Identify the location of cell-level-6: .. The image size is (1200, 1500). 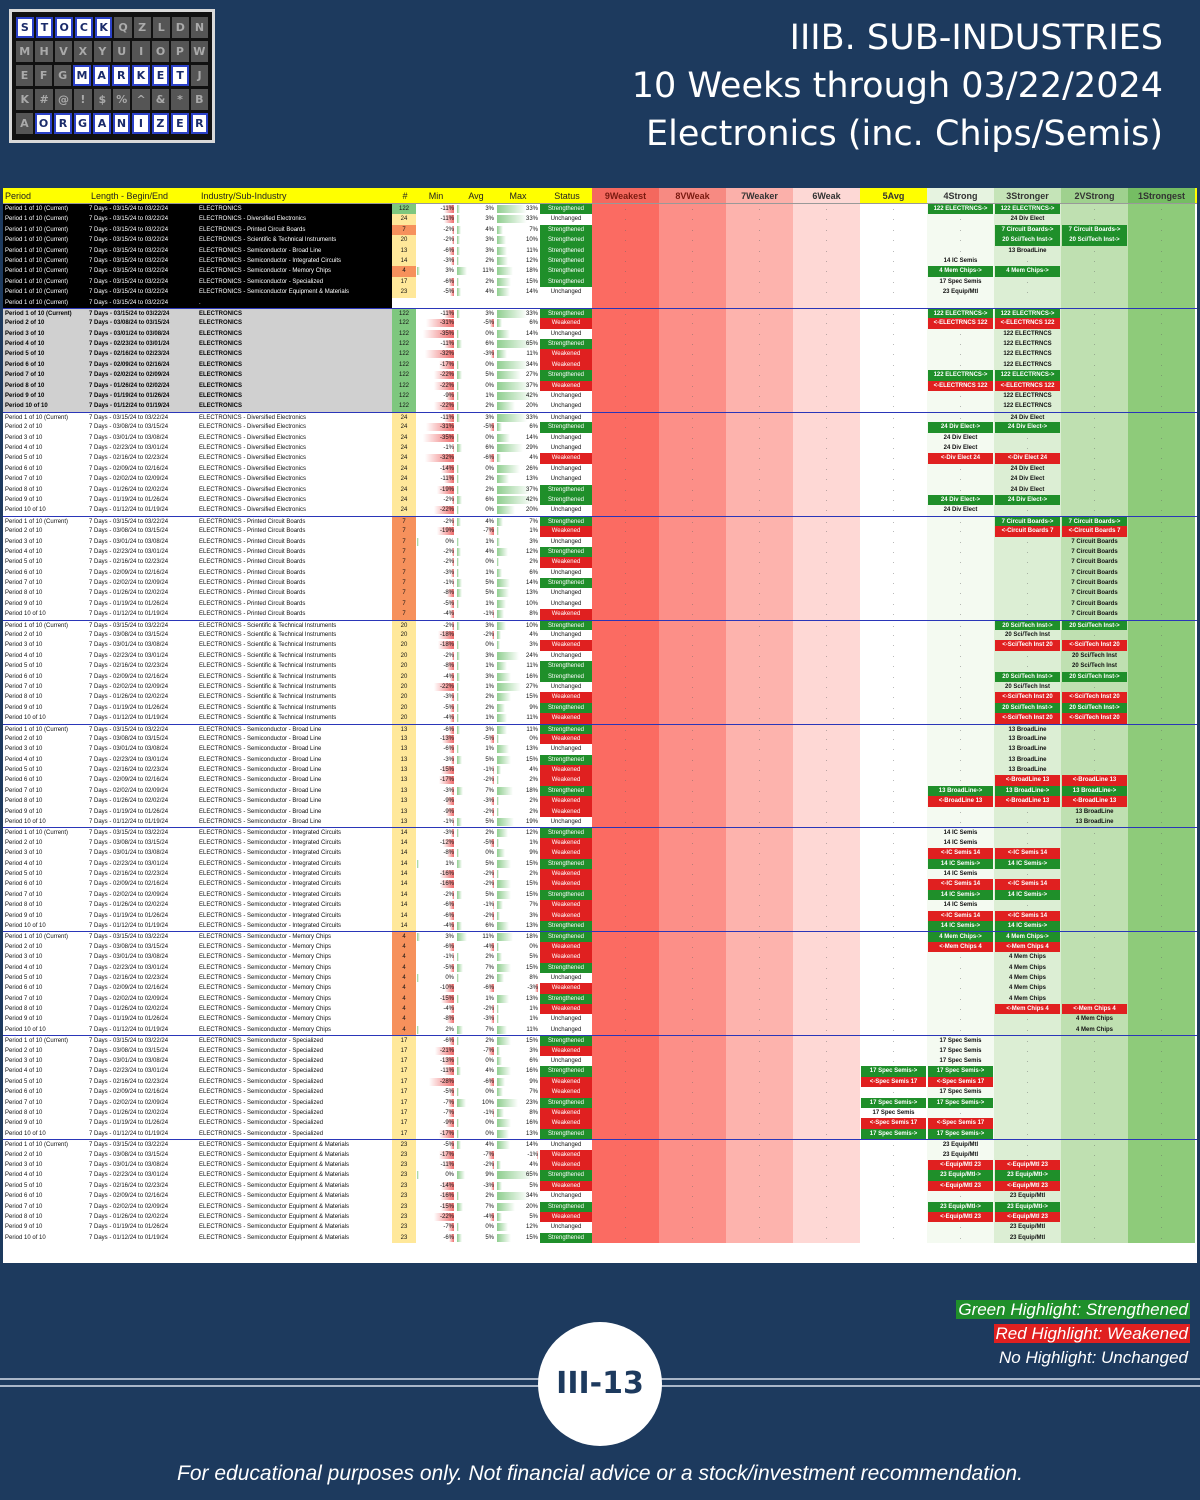
(826, 947).